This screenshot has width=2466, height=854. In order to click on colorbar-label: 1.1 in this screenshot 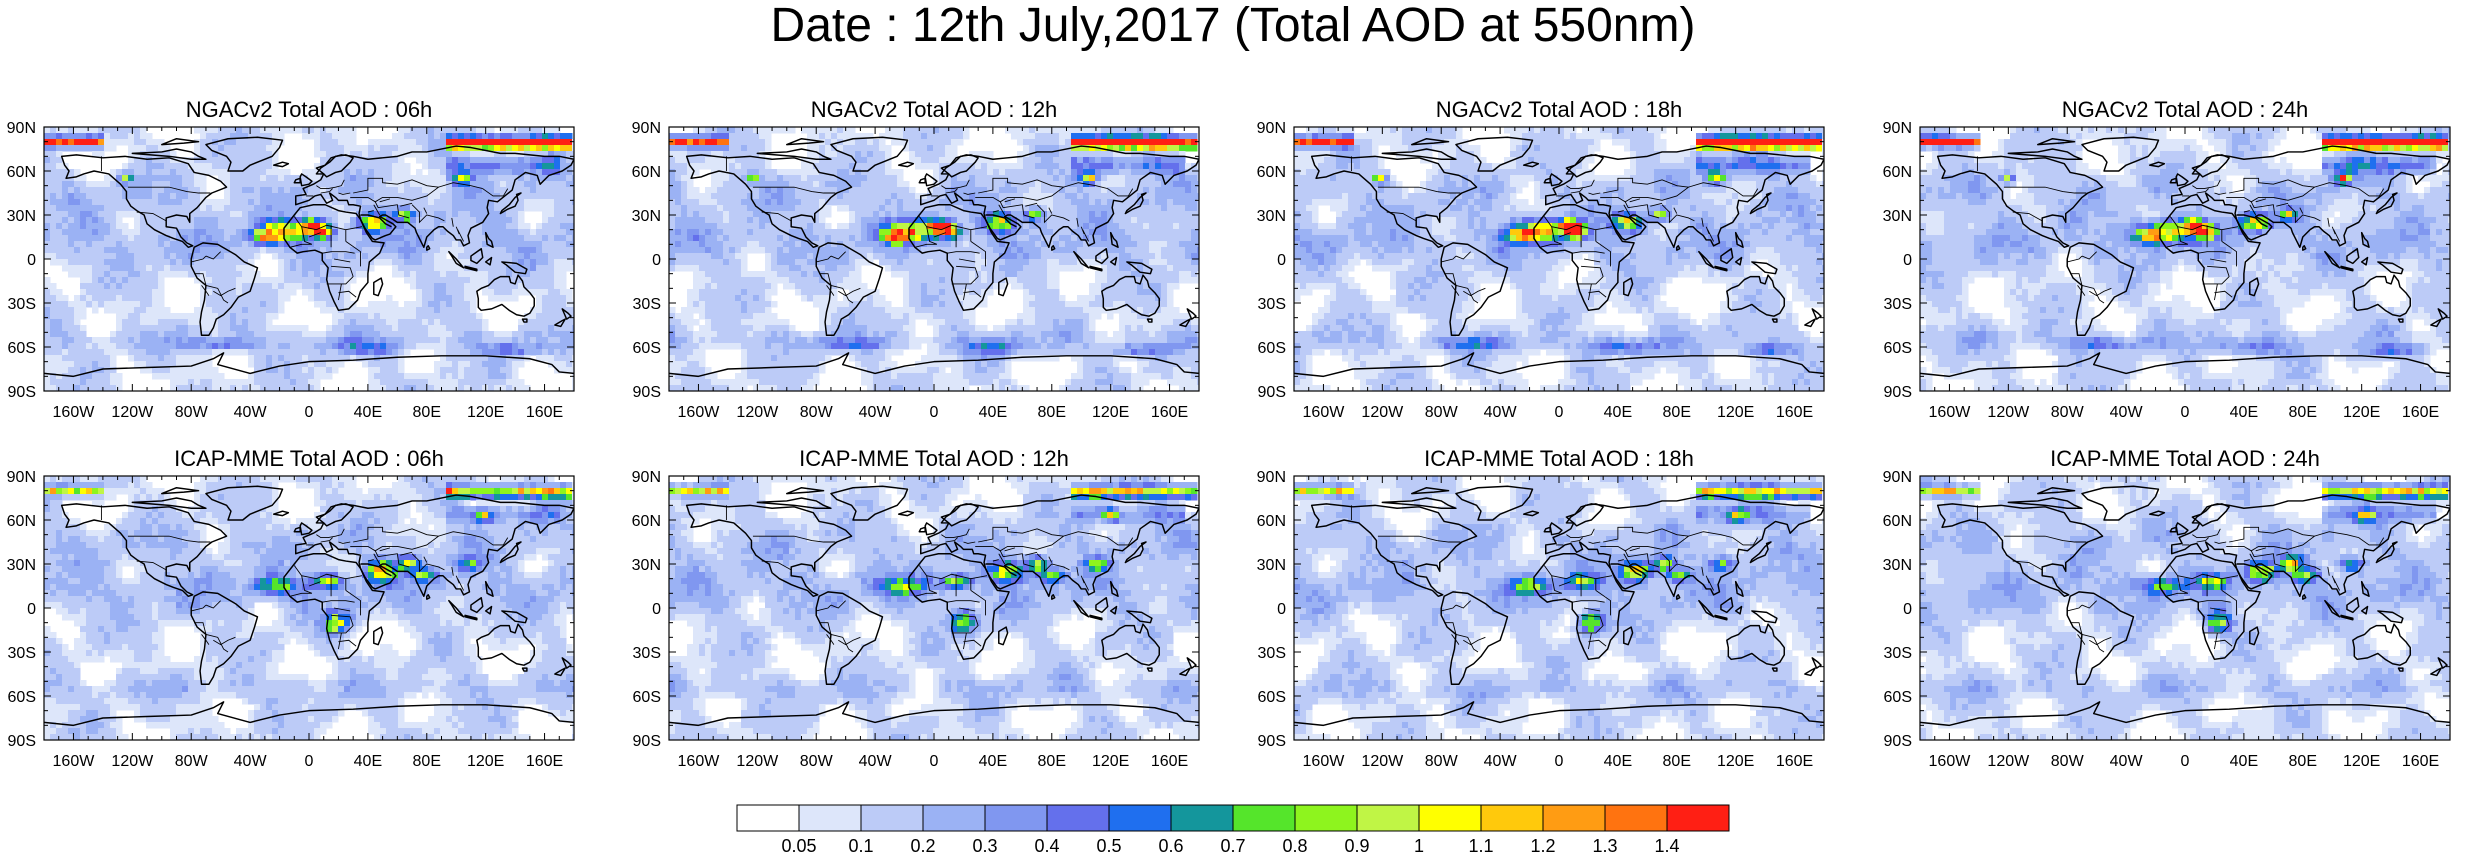, I will do `click(1480, 845)`.